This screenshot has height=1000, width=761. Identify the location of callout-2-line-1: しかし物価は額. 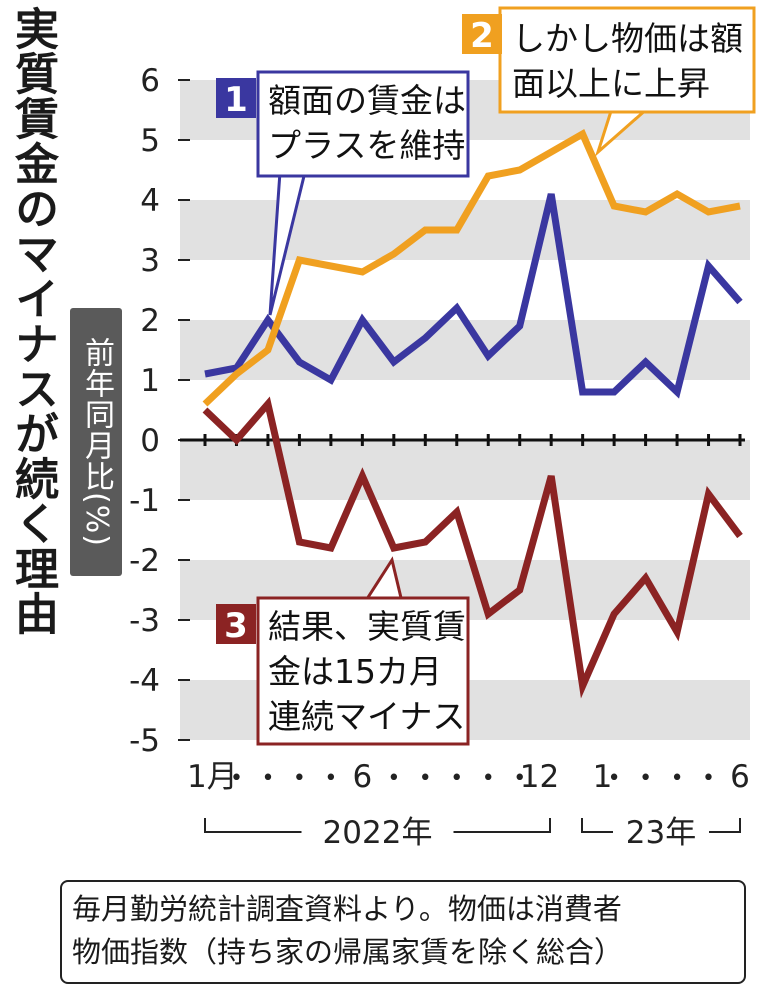
(627, 38).